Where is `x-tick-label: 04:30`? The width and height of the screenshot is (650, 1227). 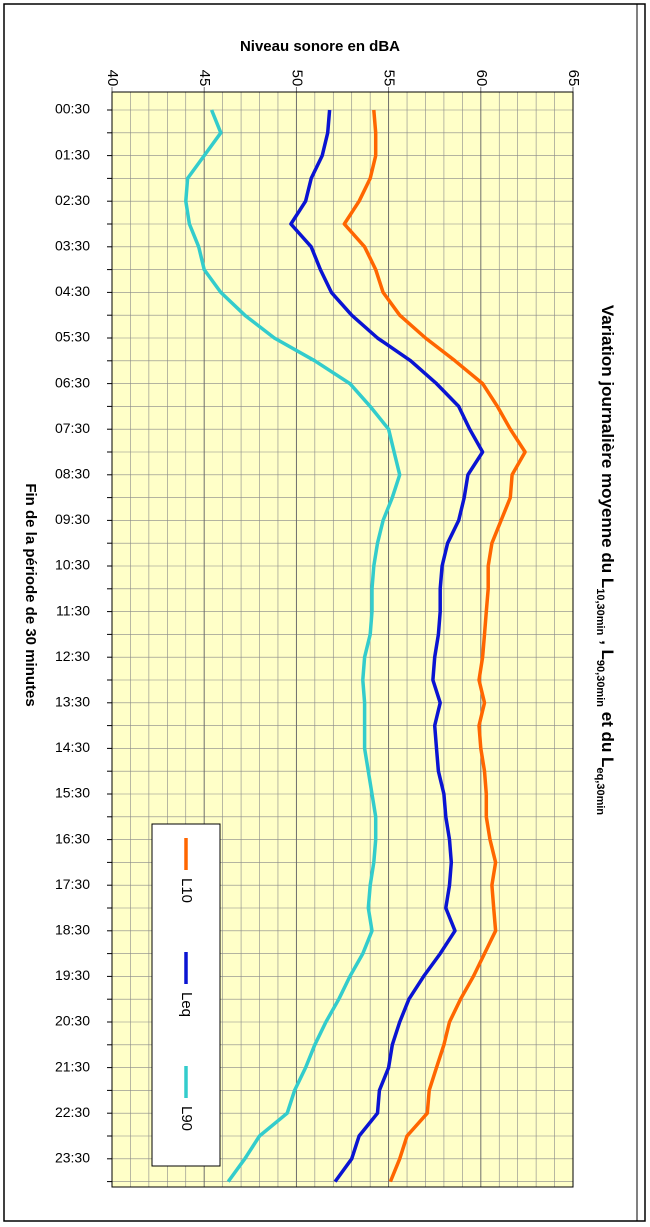
x-tick-label: 04:30 is located at coordinates (72, 291).